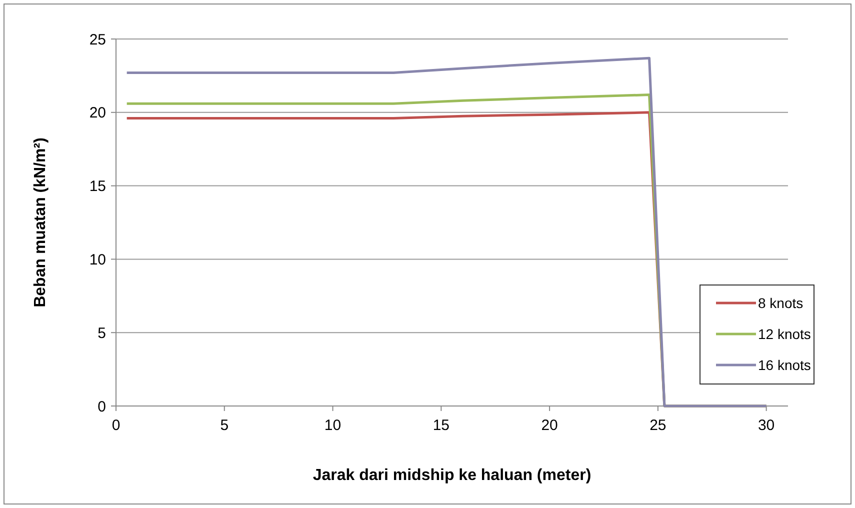  Describe the element at coordinates (784, 364) in the screenshot. I see `legend-label: 16 knots` at that location.